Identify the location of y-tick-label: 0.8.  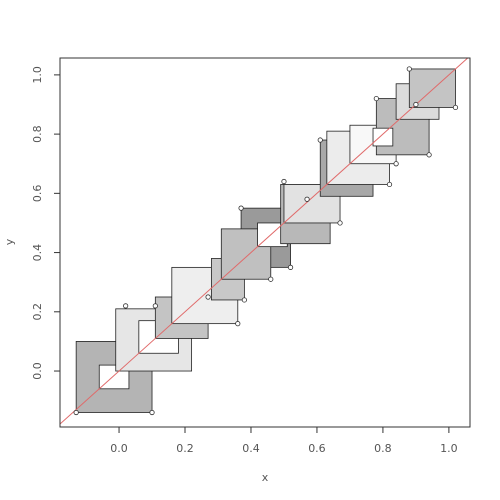
(37, 134).